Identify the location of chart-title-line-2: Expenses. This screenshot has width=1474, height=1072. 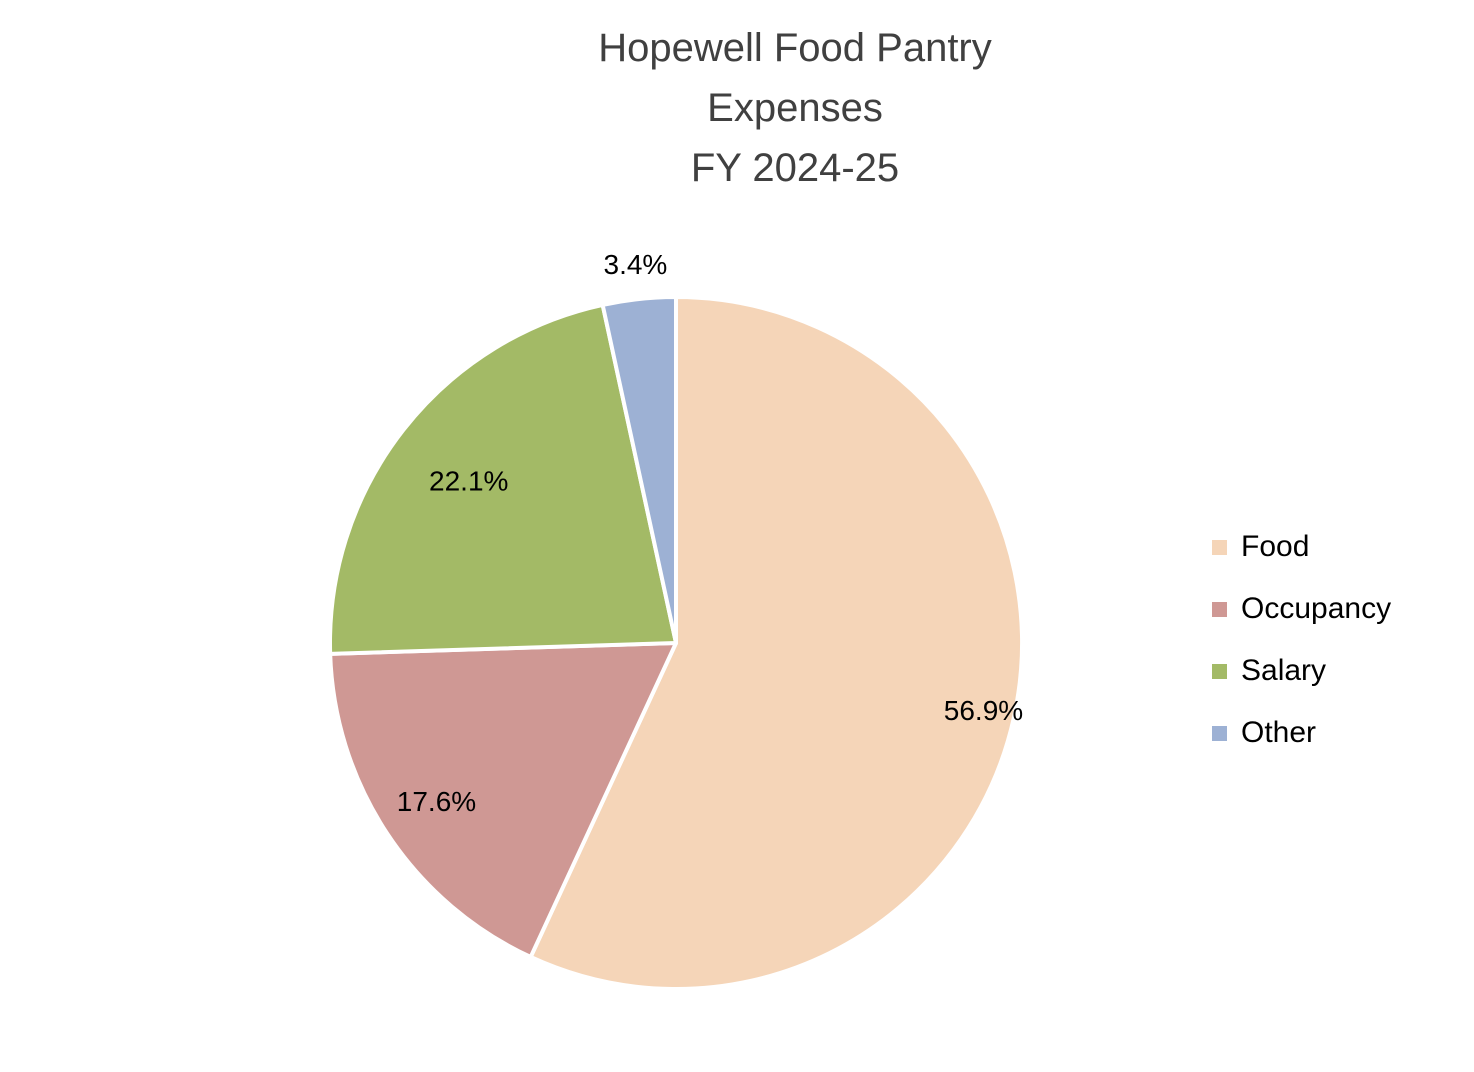
(795, 108).